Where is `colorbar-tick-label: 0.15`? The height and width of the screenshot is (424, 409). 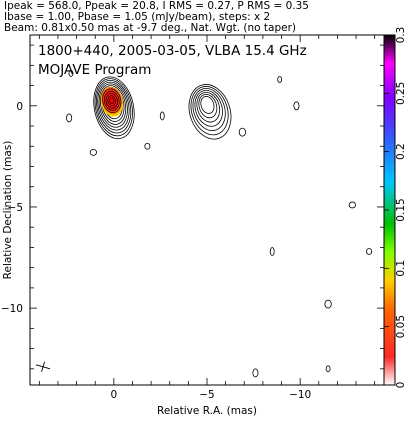 colorbar-tick-label: 0.15 is located at coordinates (401, 209).